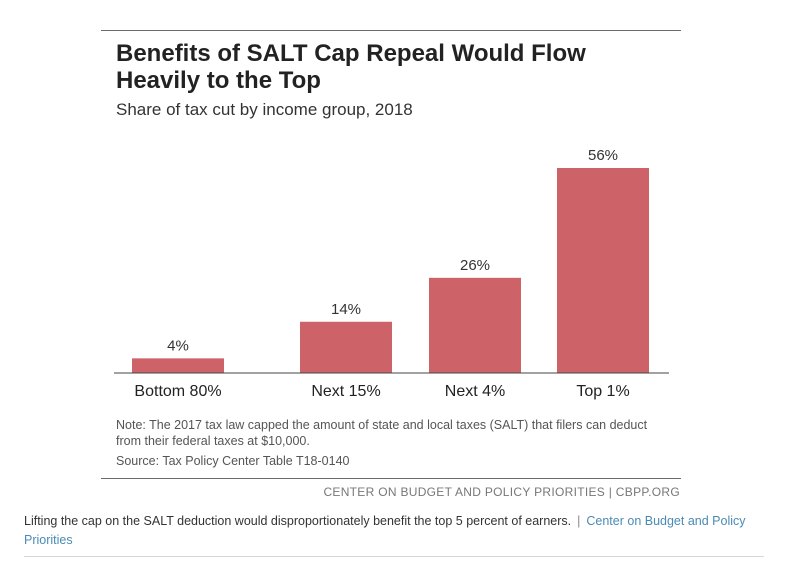 The height and width of the screenshot is (576, 791). What do you see at coordinates (603, 155) in the screenshot?
I see `value-label-3: 56%` at bounding box center [603, 155].